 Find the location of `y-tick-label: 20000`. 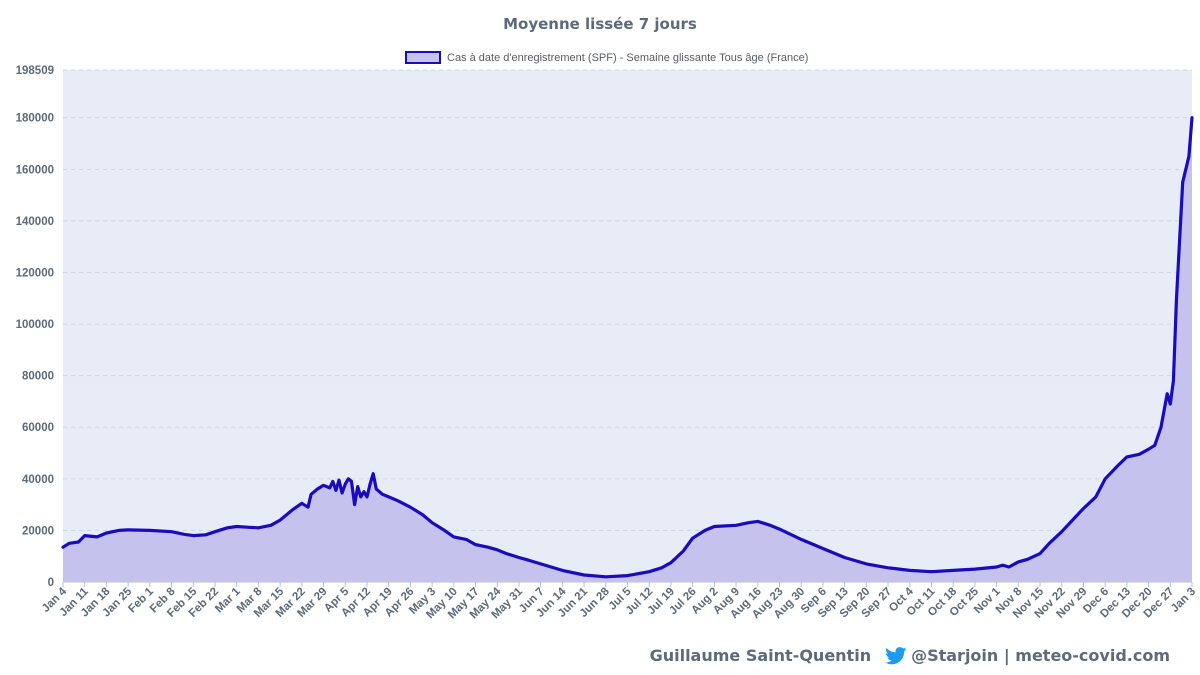

y-tick-label: 20000 is located at coordinates (38, 531).